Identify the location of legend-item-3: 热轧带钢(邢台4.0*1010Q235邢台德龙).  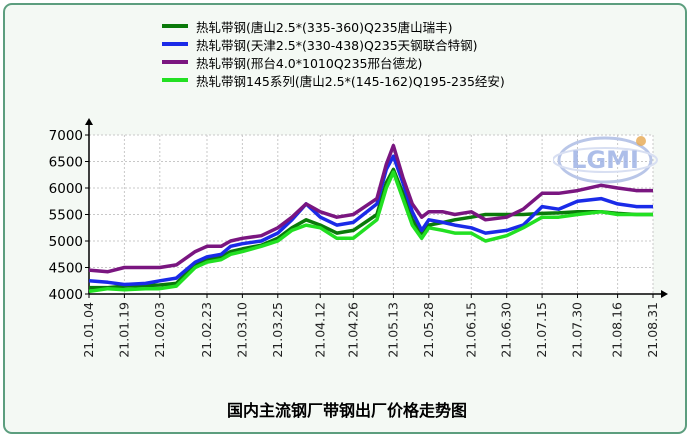
(292, 62).